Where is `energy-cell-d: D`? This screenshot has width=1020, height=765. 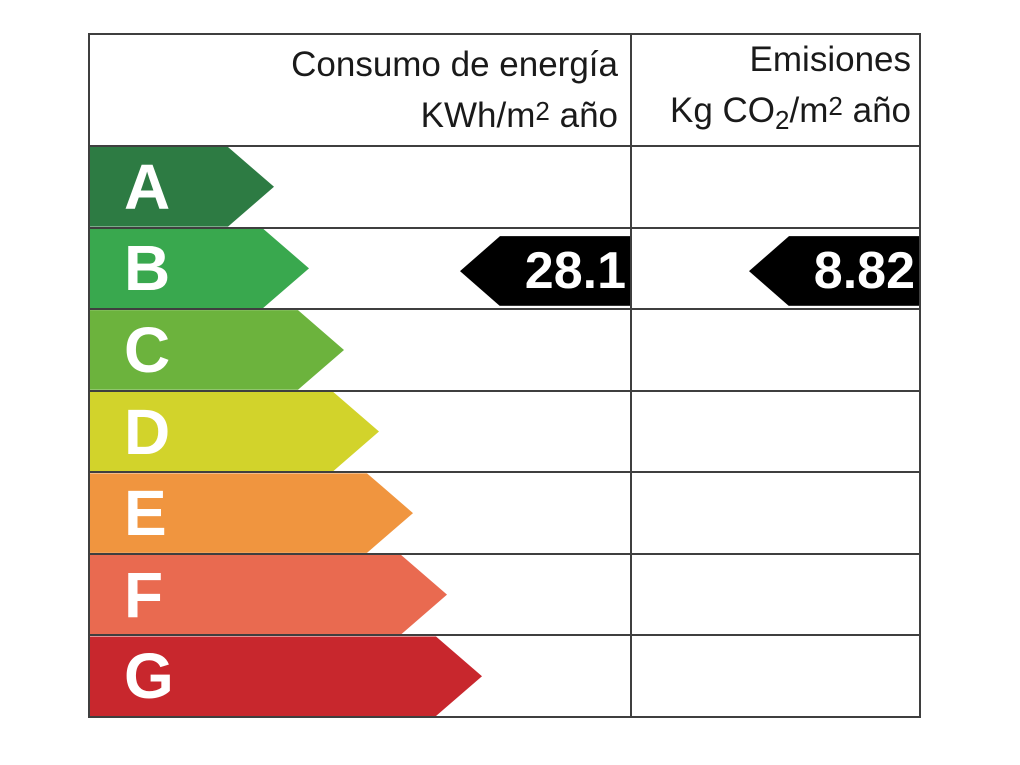
energy-cell-d: D is located at coordinates (361, 431).